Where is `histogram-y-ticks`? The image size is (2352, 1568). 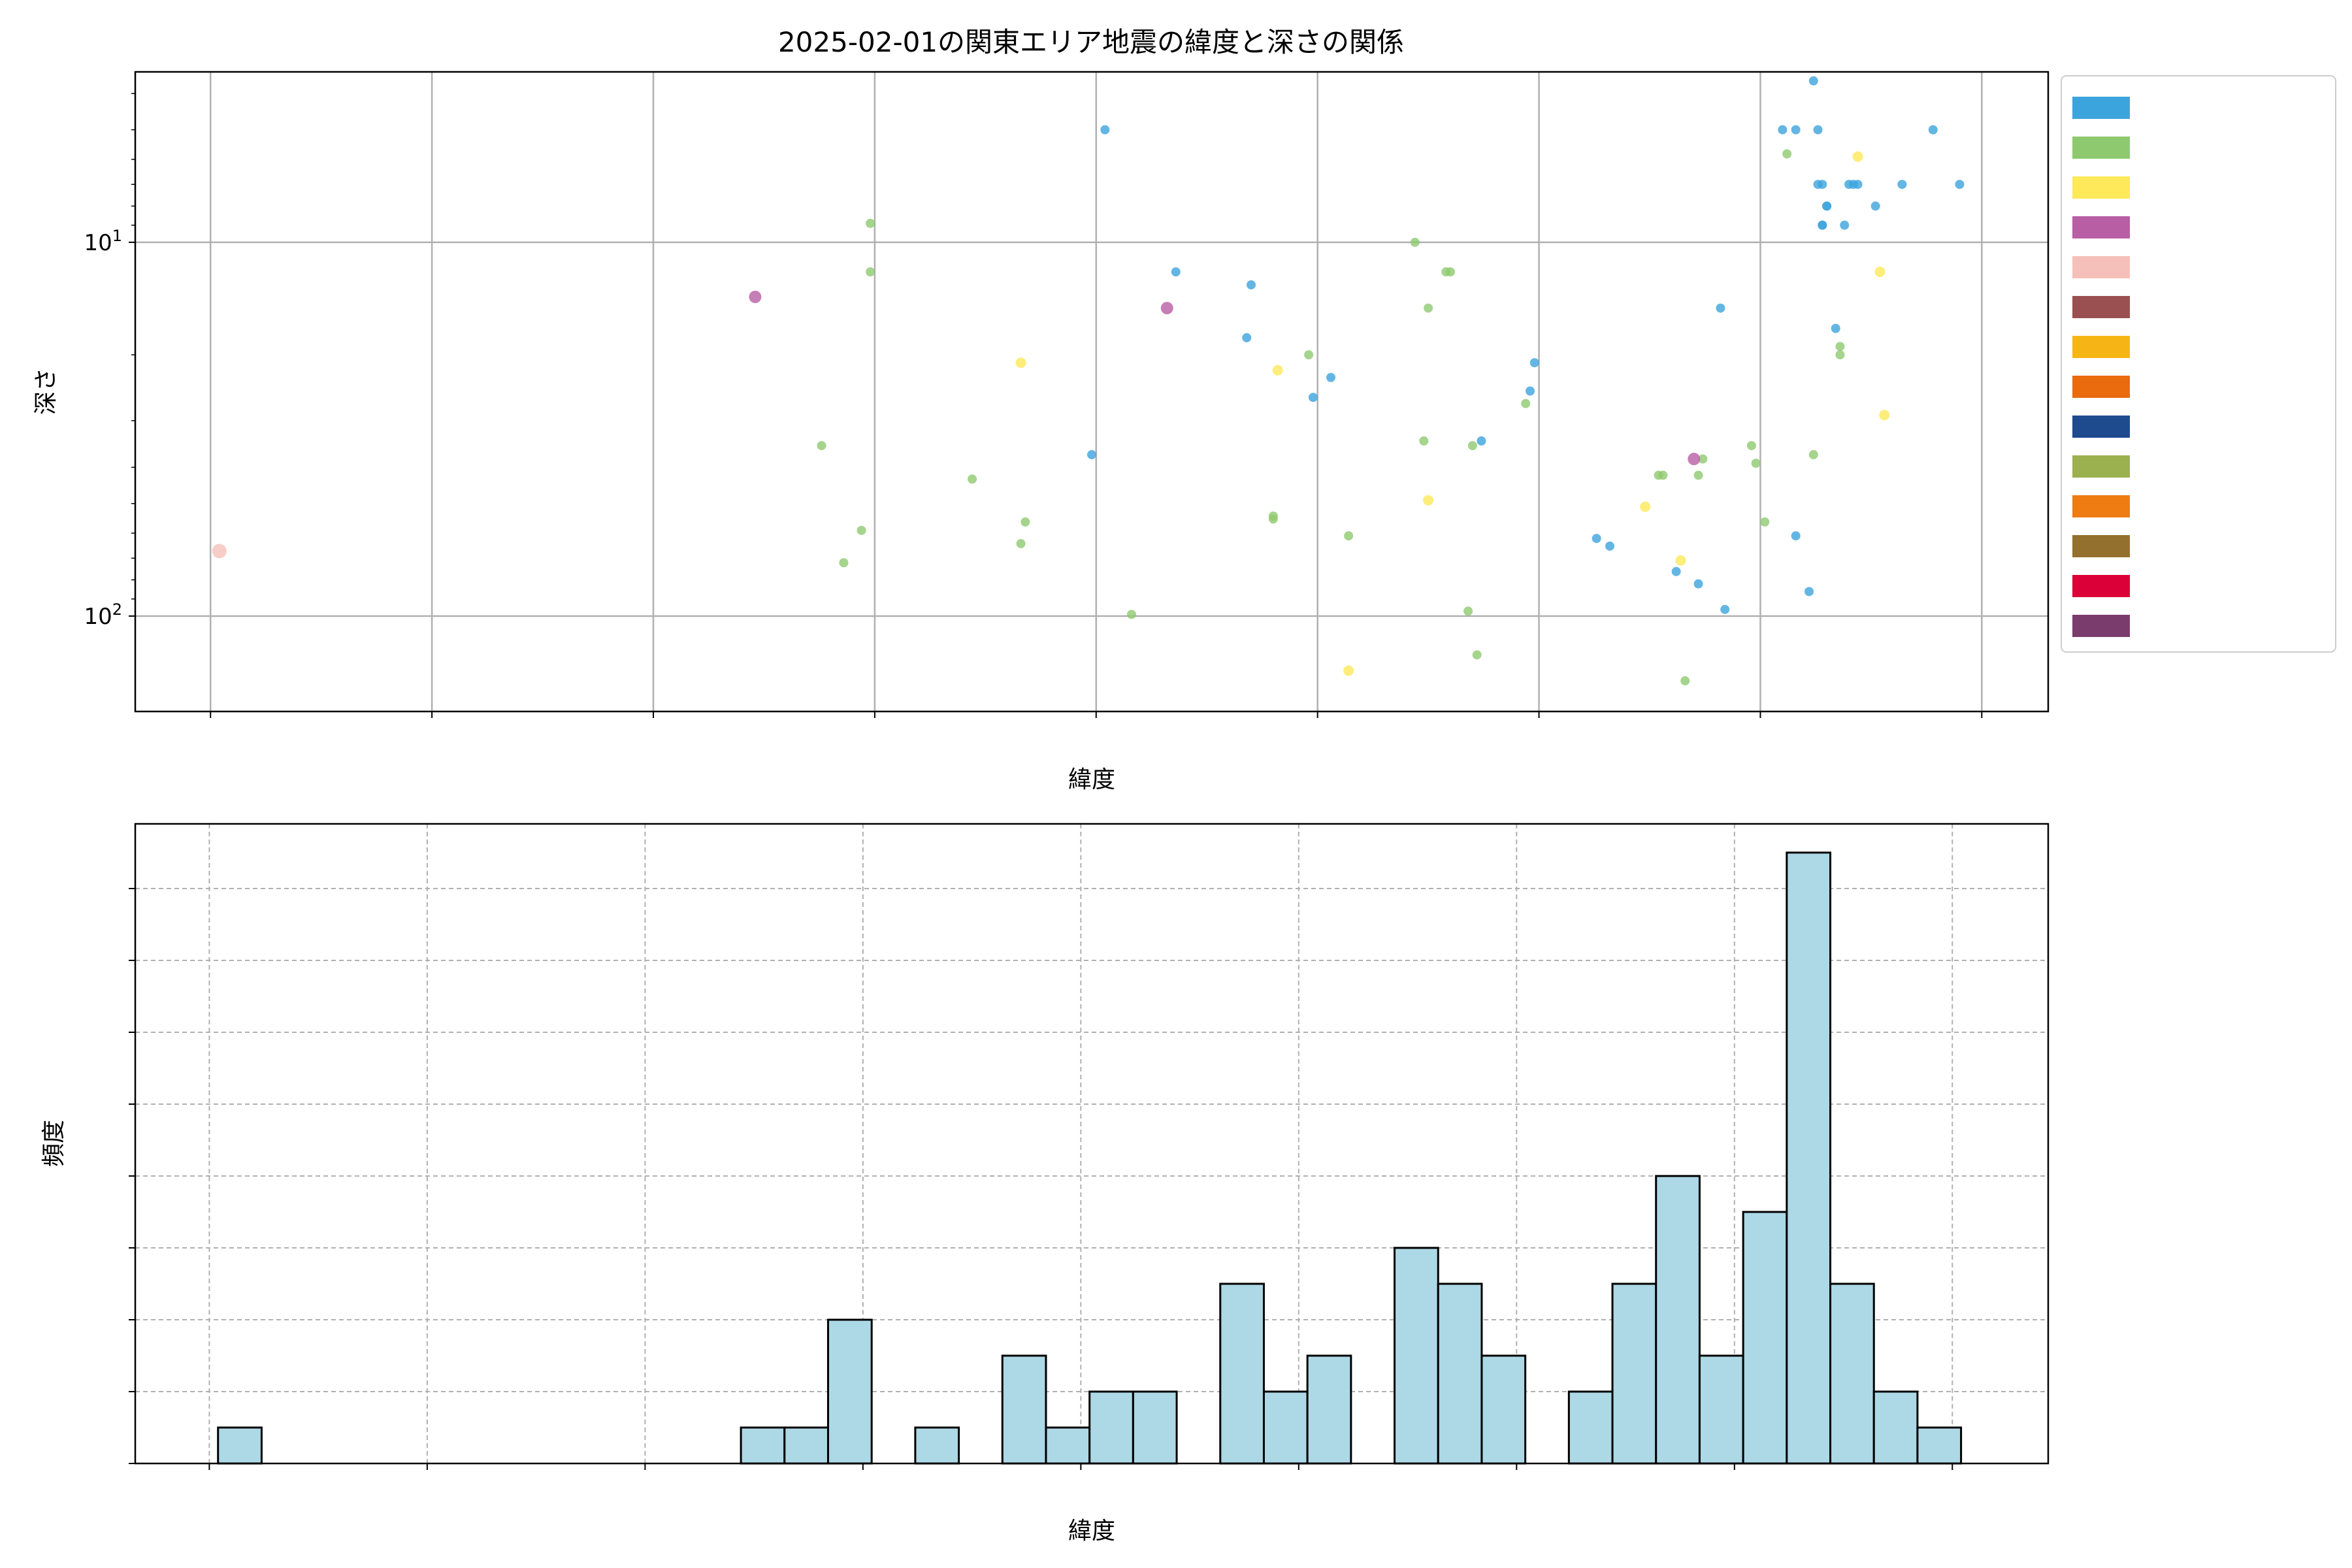 histogram-y-ticks is located at coordinates (132, 1176).